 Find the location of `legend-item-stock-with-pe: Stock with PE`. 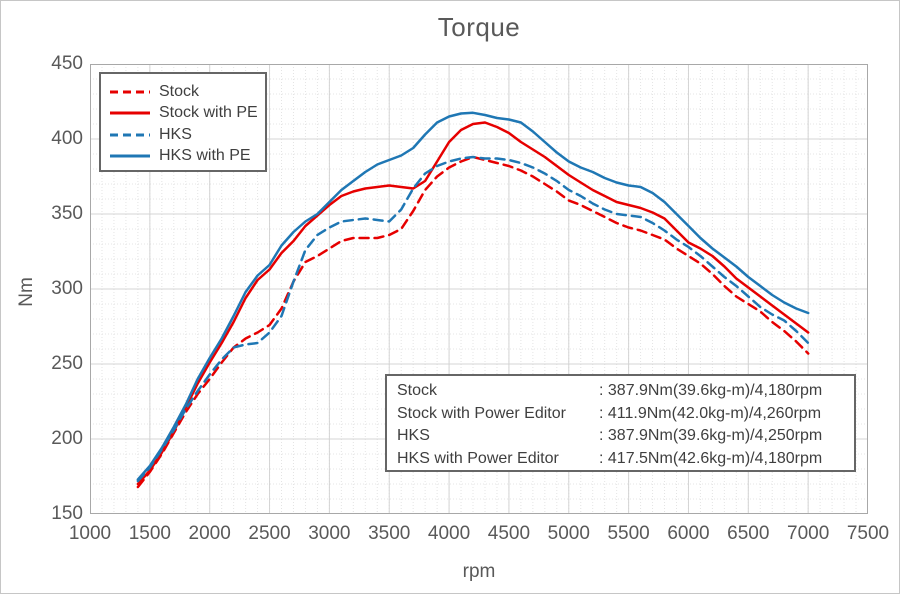

legend-item-stock-with-pe: Stock with PE is located at coordinates (184, 114).